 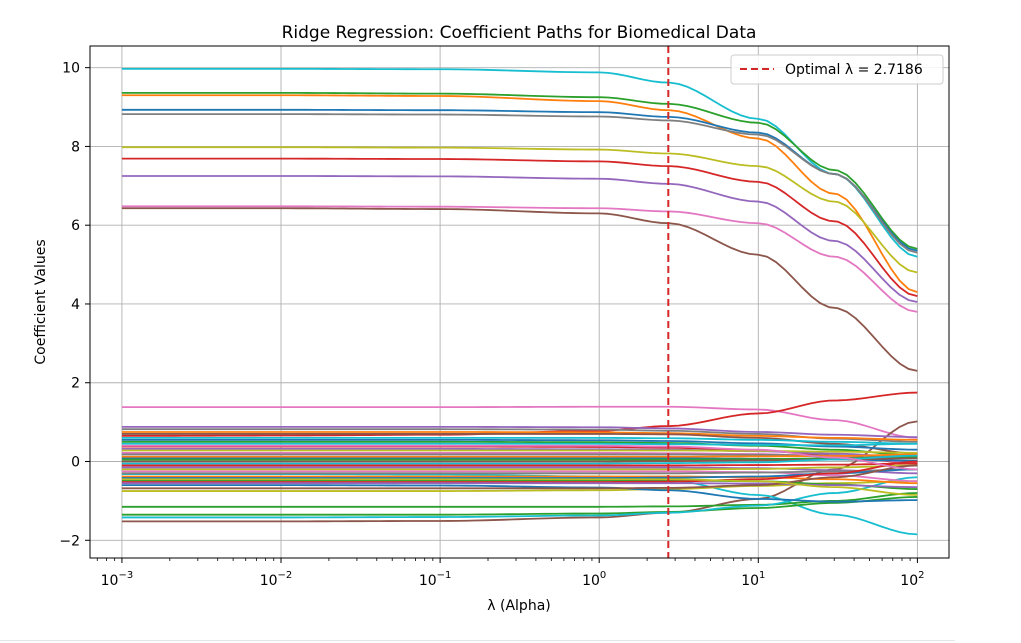 I want to click on x-tick-label: 10⁻², so click(x=276, y=579).